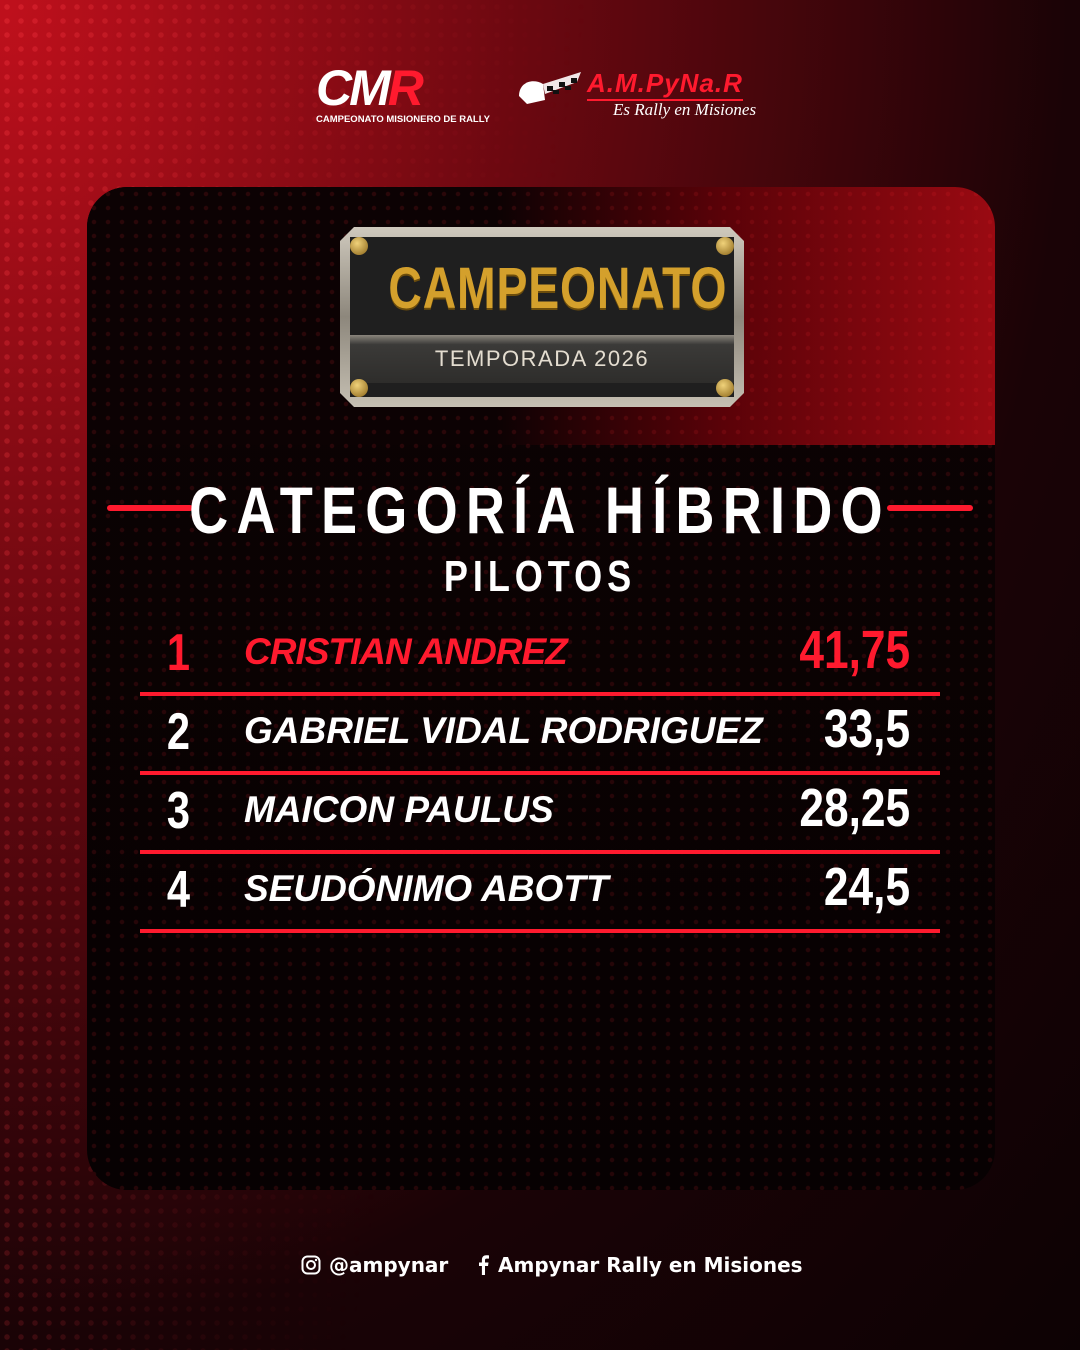 This screenshot has width=1080, height=1350. I want to click on position: 3, so click(178, 811).